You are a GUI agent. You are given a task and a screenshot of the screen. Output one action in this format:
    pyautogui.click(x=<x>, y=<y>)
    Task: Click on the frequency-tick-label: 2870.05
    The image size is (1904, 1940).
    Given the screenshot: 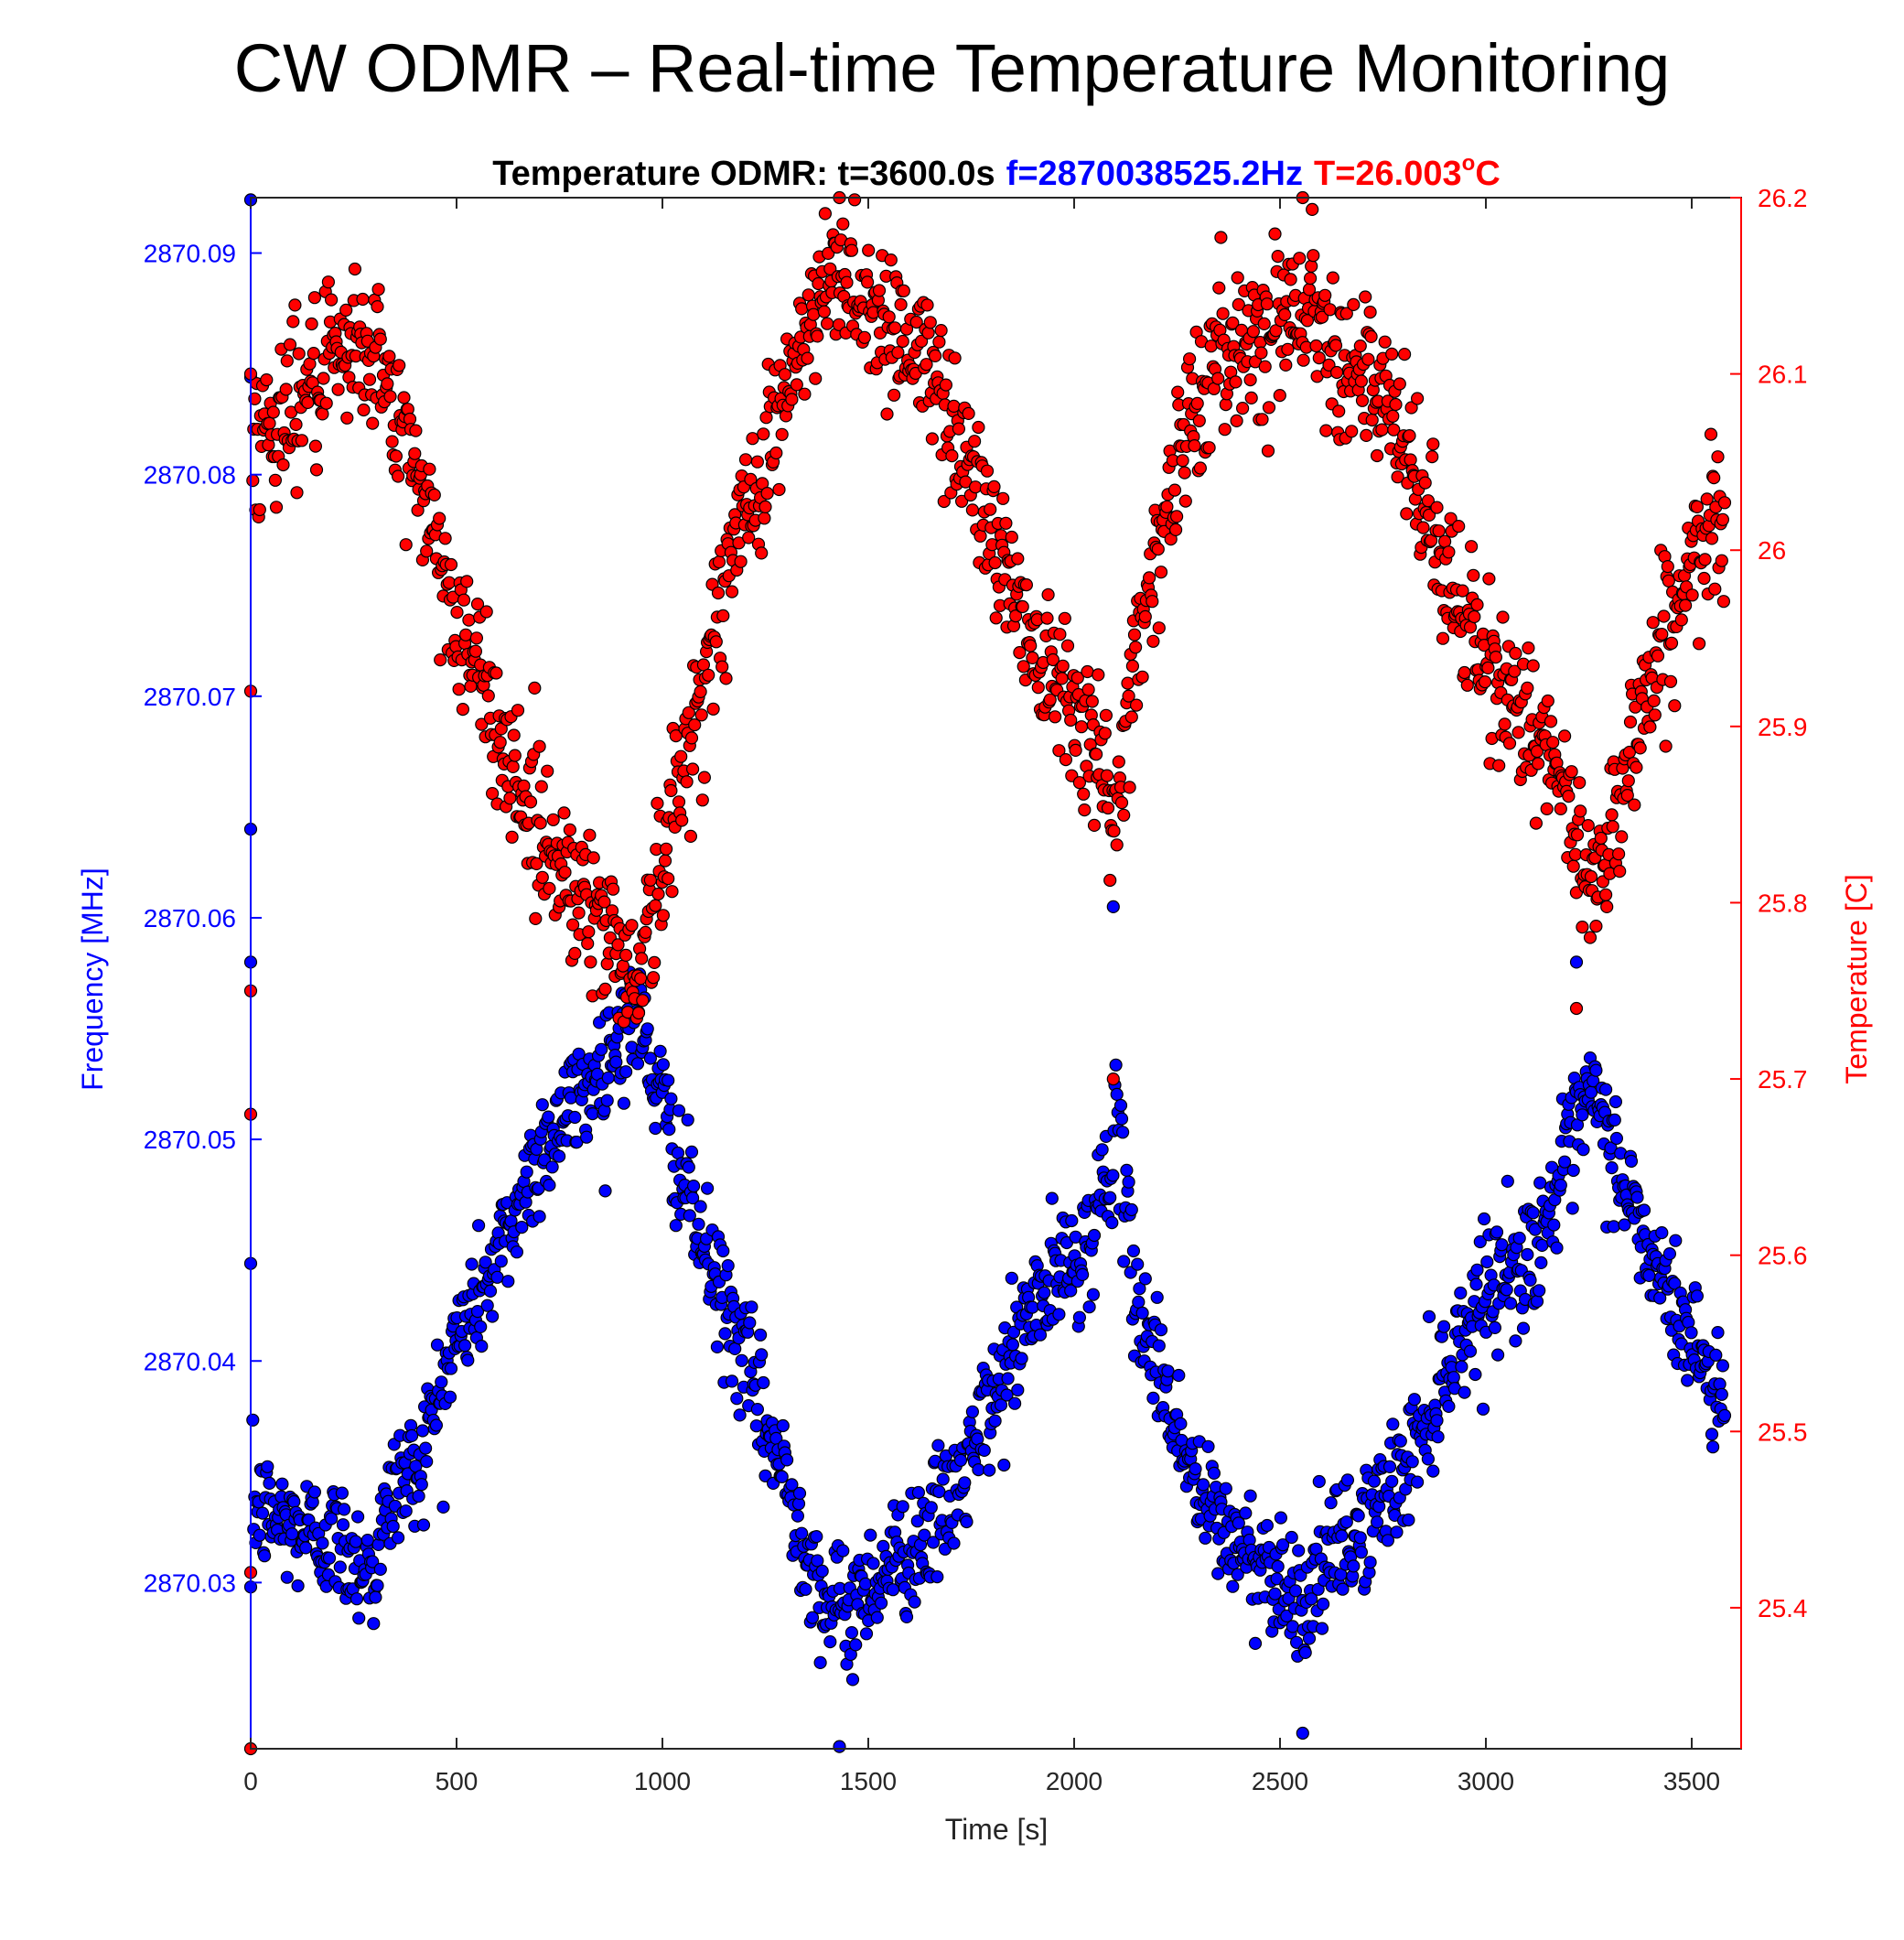 What is the action you would take?
    pyautogui.click(x=190, y=1140)
    